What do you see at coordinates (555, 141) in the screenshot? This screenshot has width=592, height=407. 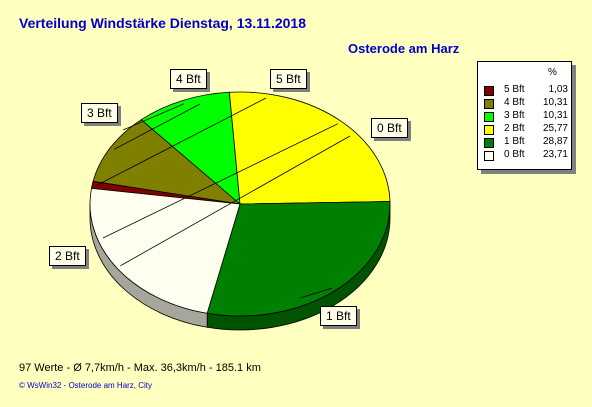 I see `legend-value: 28,87` at bounding box center [555, 141].